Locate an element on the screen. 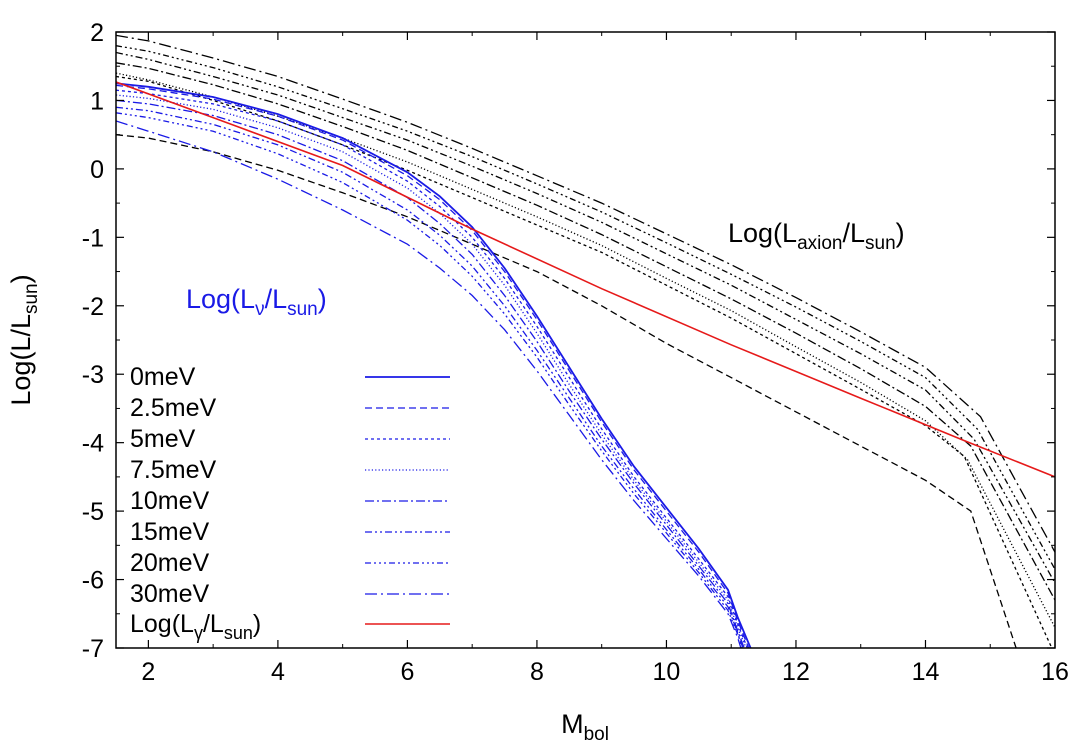 This screenshot has height=745, width=1080. y-tick-label: -1 is located at coordinates (93, 238).